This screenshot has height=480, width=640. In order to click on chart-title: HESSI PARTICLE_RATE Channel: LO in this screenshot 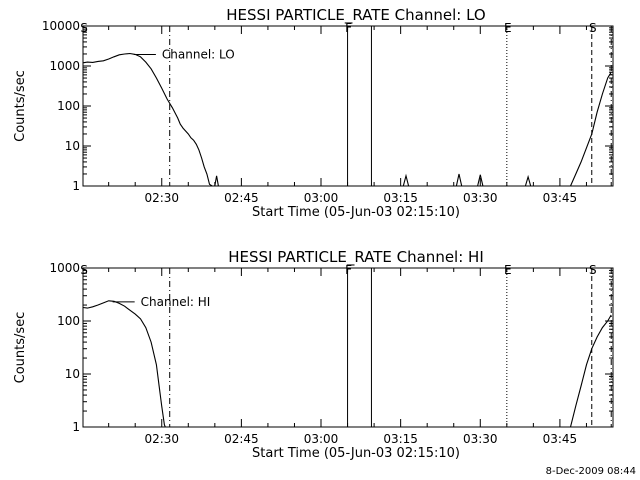, I will do `click(355, 15)`.